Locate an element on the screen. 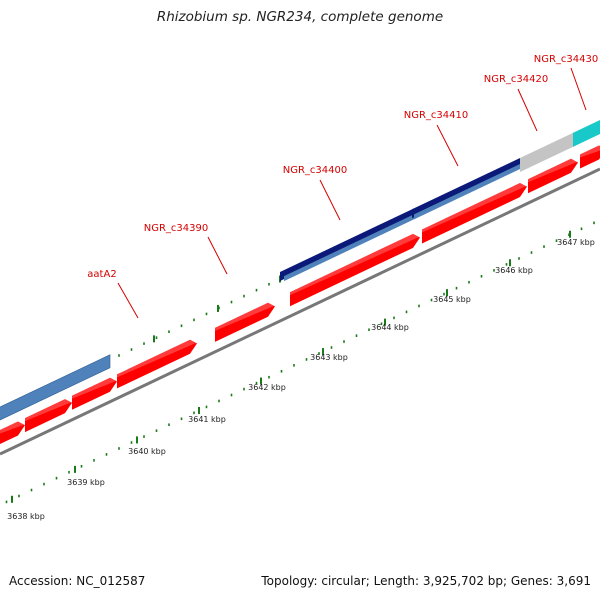  gene-label-NGR_c34420: NGR_c34420 is located at coordinates (516, 79).